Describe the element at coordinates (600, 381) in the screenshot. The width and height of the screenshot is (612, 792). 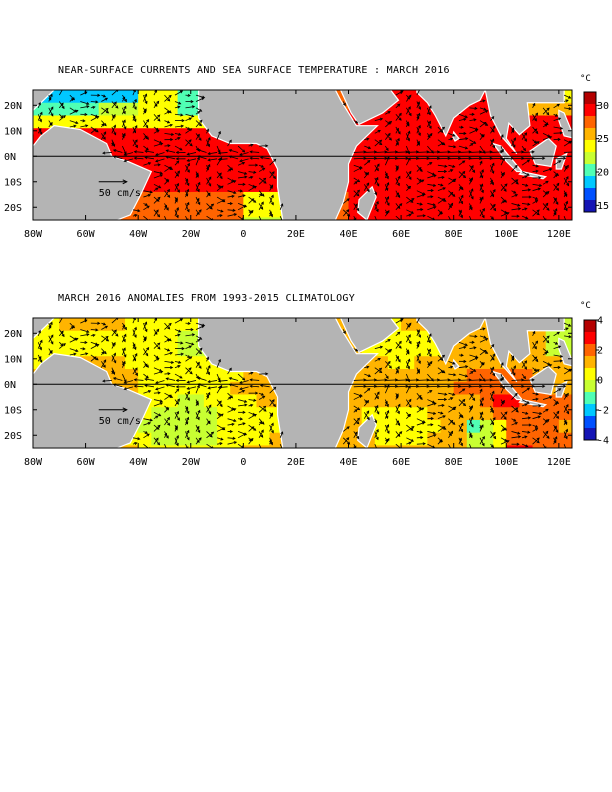
I see `colorbar-tick-label: 0` at that location.